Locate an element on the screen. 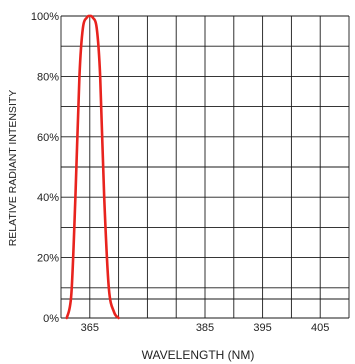 The width and height of the screenshot is (355, 364). x-tick-label: 385 is located at coordinates (205, 328).